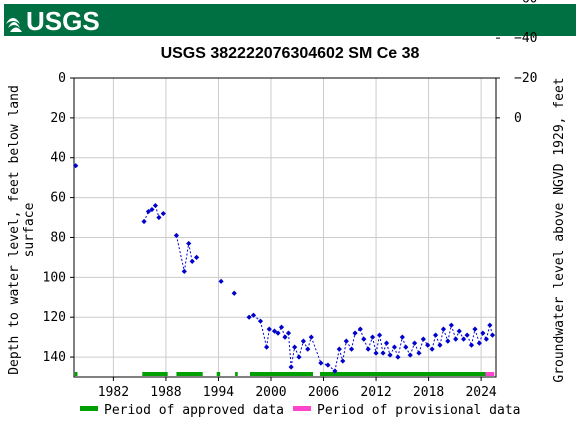  What do you see at coordinates (525, 3) in the screenshot?
I see `y-right-tick-label--60: −60` at bounding box center [525, 3].